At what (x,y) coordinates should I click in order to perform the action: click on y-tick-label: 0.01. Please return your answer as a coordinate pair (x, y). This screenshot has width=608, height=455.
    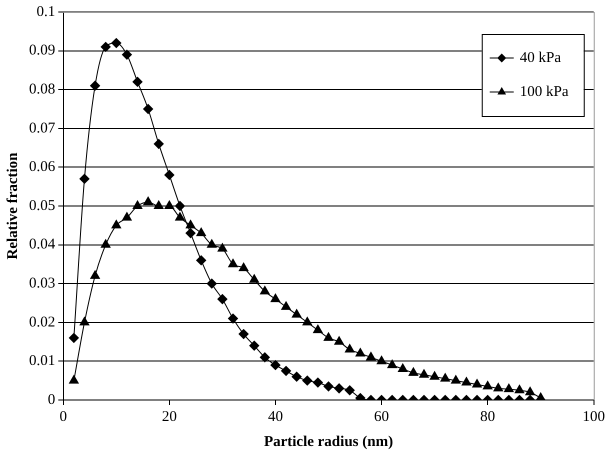
    Looking at the image, I should click on (42, 361).